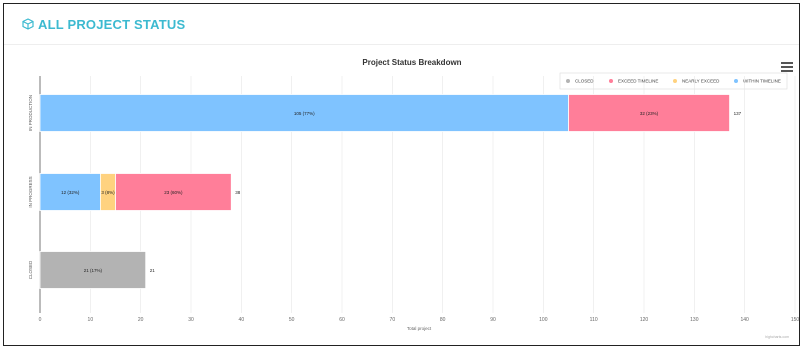 The image size is (804, 350). I want to click on chart-menu-button, so click(787, 68).